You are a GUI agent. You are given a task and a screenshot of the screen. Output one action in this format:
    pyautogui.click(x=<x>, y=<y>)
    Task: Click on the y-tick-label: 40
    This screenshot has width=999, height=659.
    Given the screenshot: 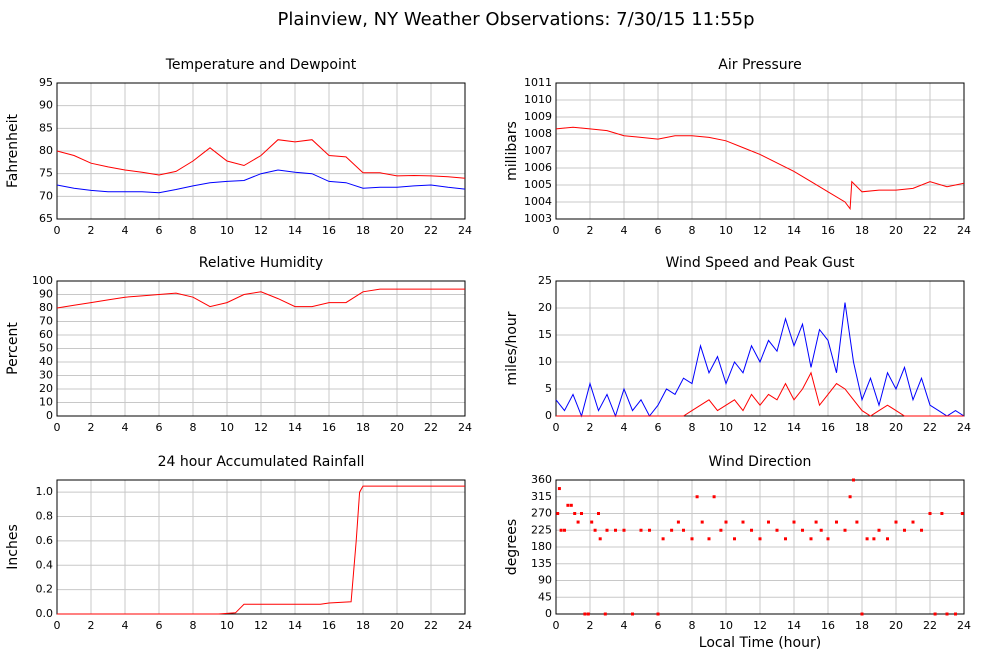 What is the action you would take?
    pyautogui.click(x=46, y=361)
    